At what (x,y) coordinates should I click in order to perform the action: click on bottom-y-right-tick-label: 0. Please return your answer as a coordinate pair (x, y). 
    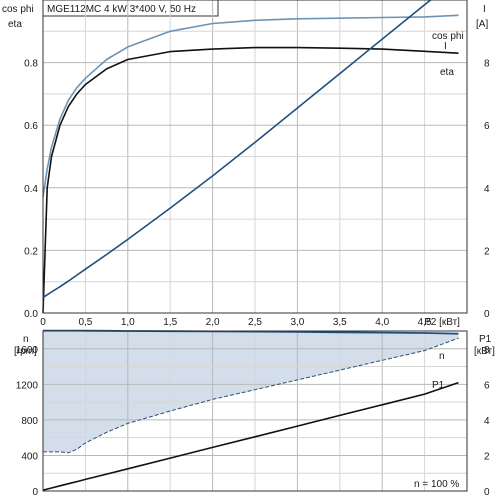
    Looking at the image, I should click on (487, 492).